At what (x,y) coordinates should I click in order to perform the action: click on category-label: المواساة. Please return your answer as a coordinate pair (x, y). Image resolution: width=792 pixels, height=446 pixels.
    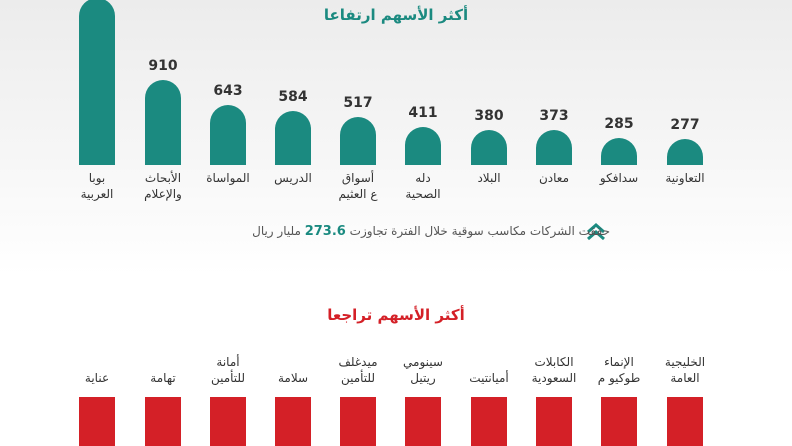
    Looking at the image, I should click on (228, 178).